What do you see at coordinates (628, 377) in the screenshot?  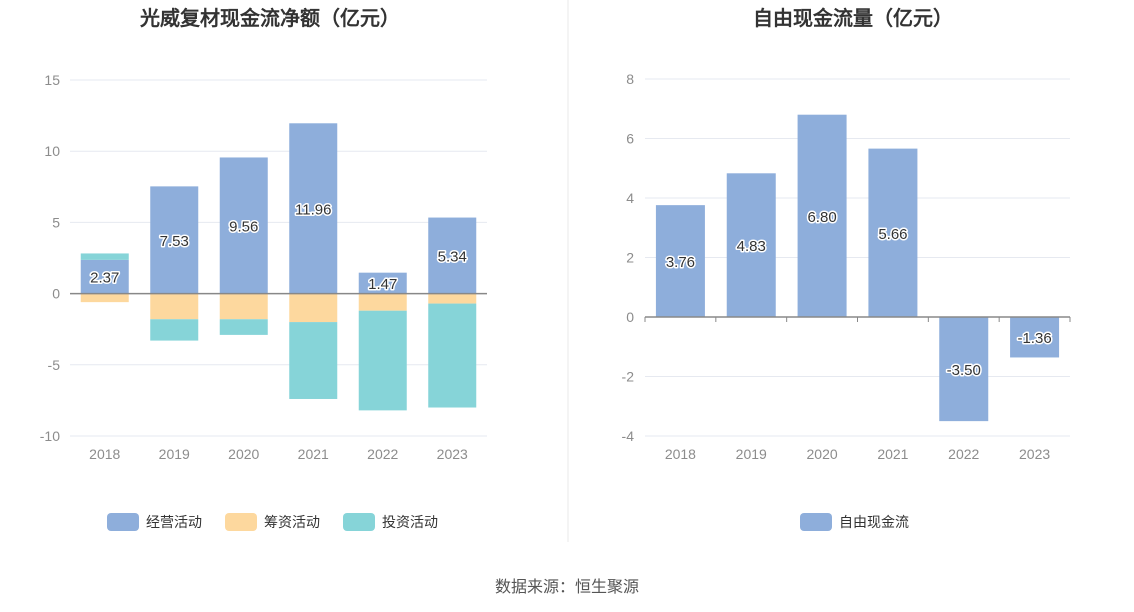 I see `y-tick-label: -2` at bounding box center [628, 377].